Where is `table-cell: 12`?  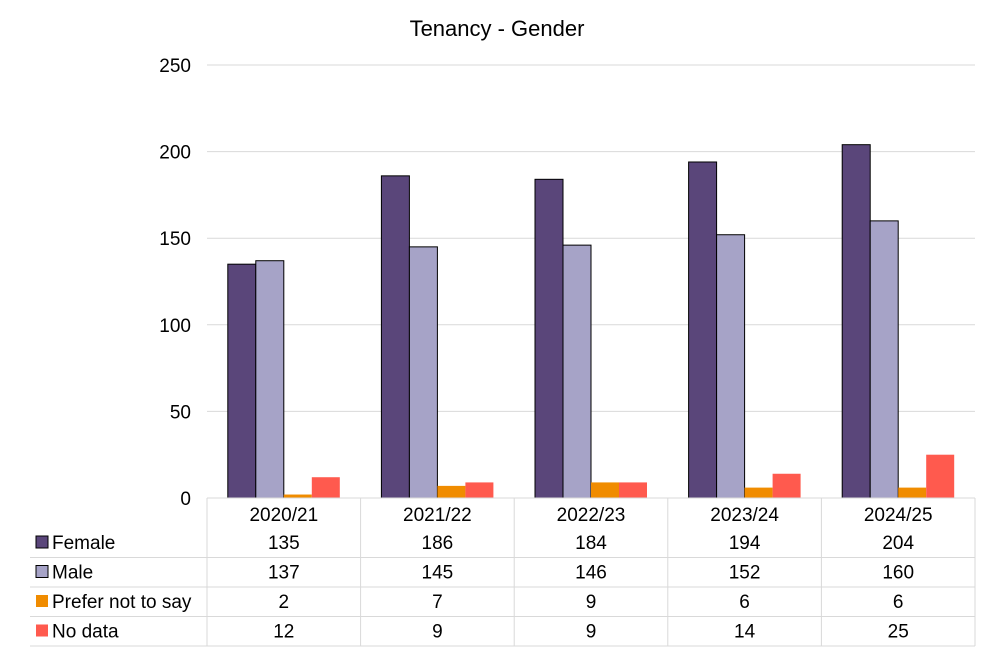
table-cell: 12 is located at coordinates (283, 632).